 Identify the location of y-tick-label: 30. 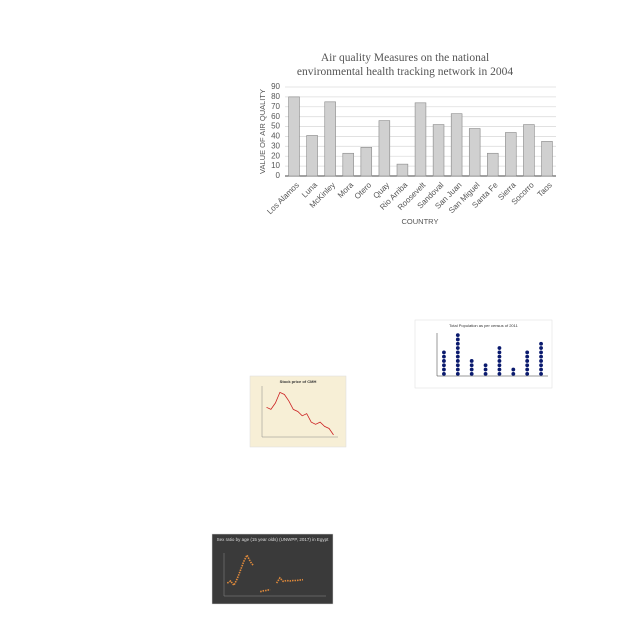
(275, 145).